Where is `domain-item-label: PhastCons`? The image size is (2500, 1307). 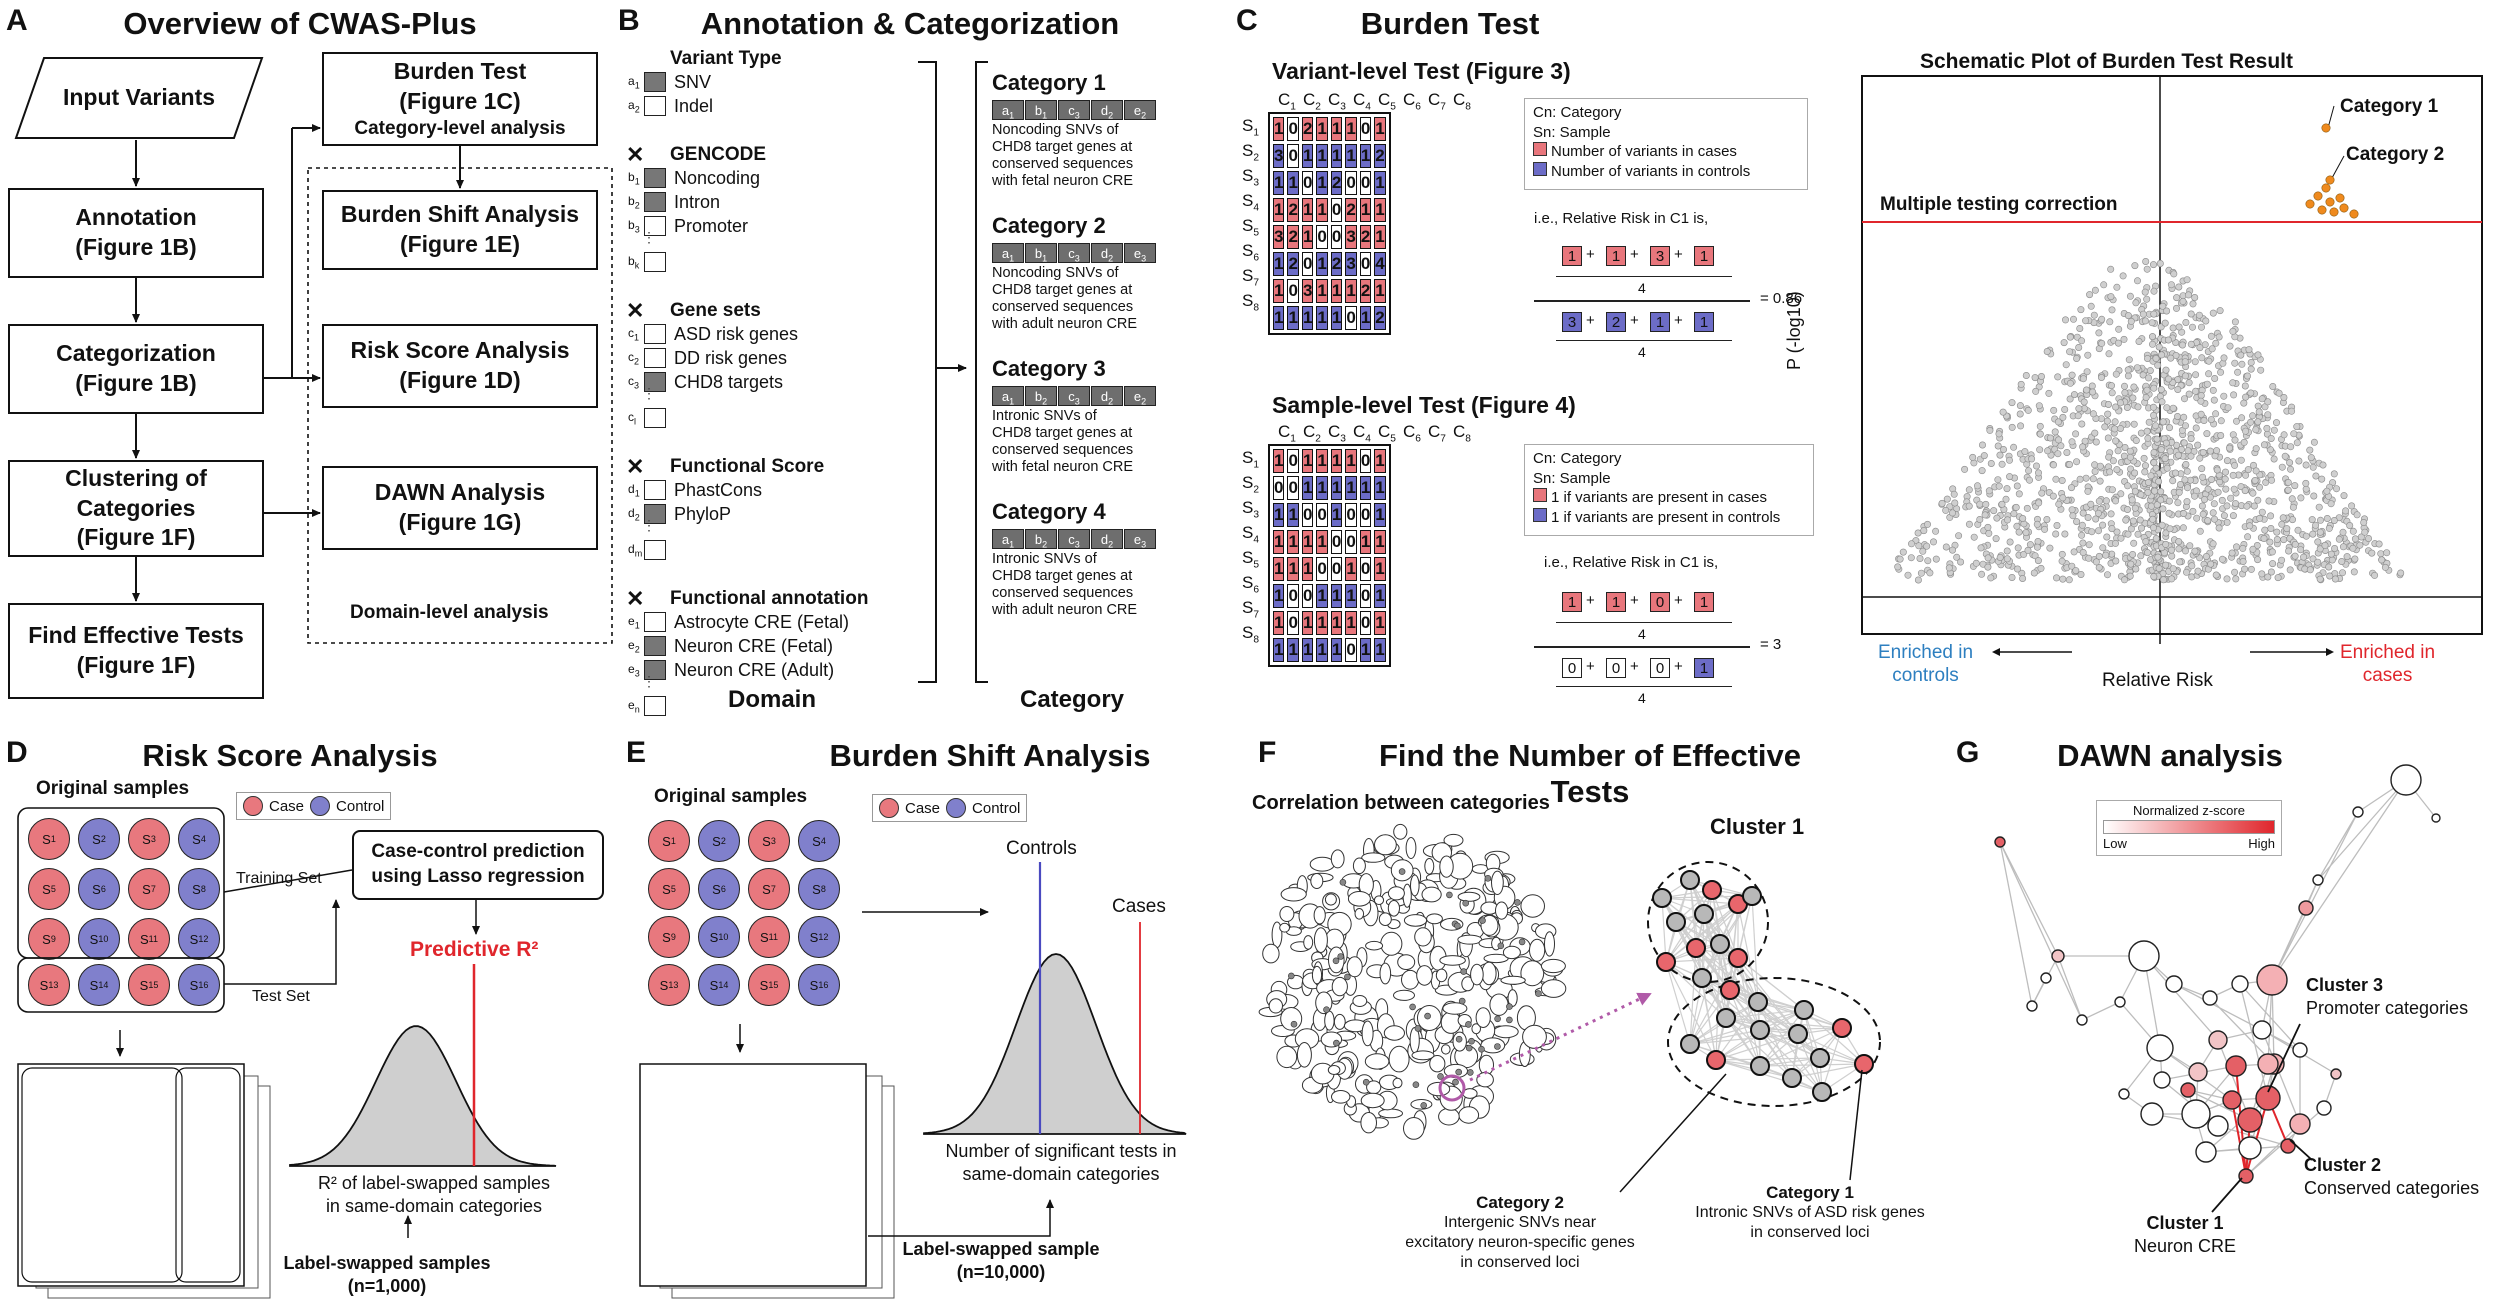
domain-item-label: PhastCons is located at coordinates (718, 490).